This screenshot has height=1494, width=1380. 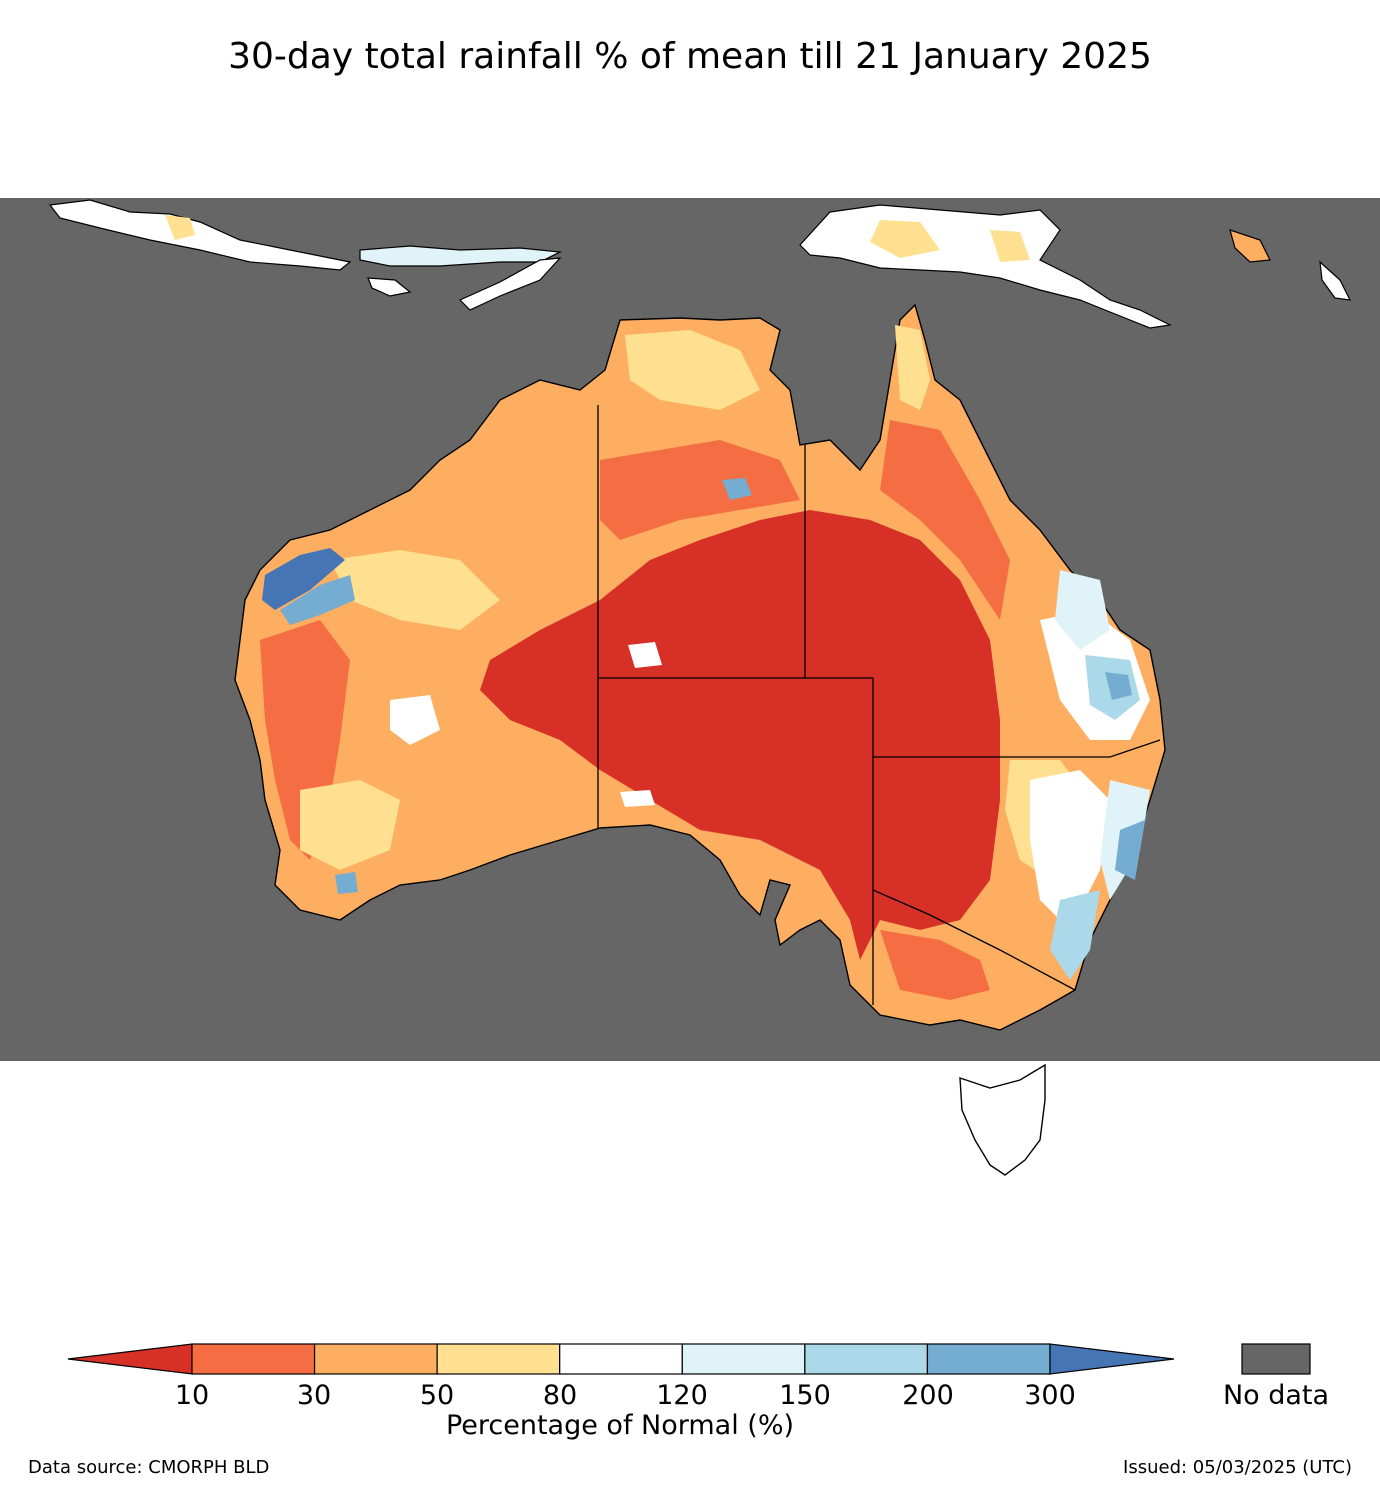 I want to click on nsw-vic-border, so click(x=974, y=940).